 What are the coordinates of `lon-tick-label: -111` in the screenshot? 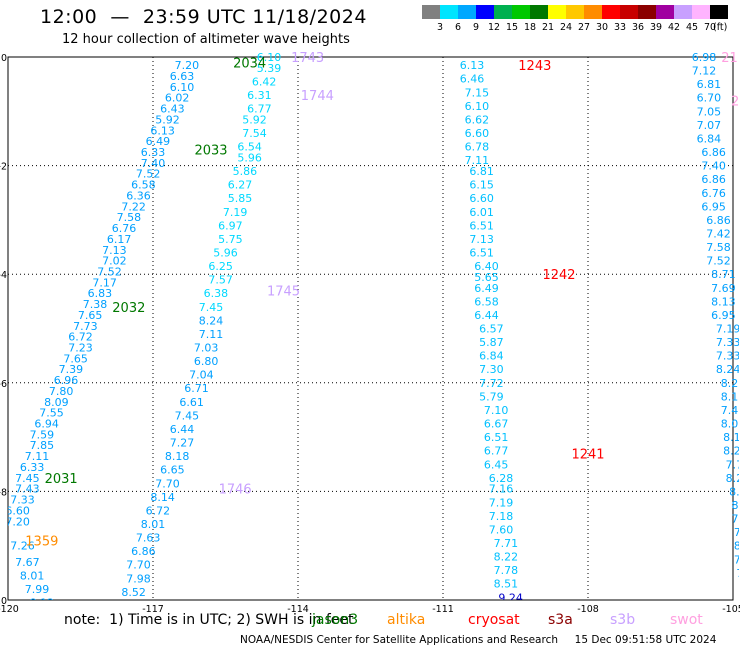 It's located at (443, 609).